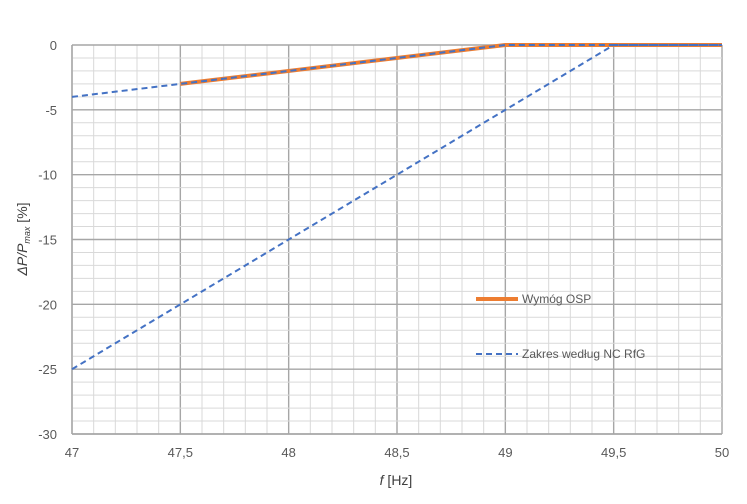 The width and height of the screenshot is (747, 504). I want to click on y-tick-label: -25, so click(47, 369).